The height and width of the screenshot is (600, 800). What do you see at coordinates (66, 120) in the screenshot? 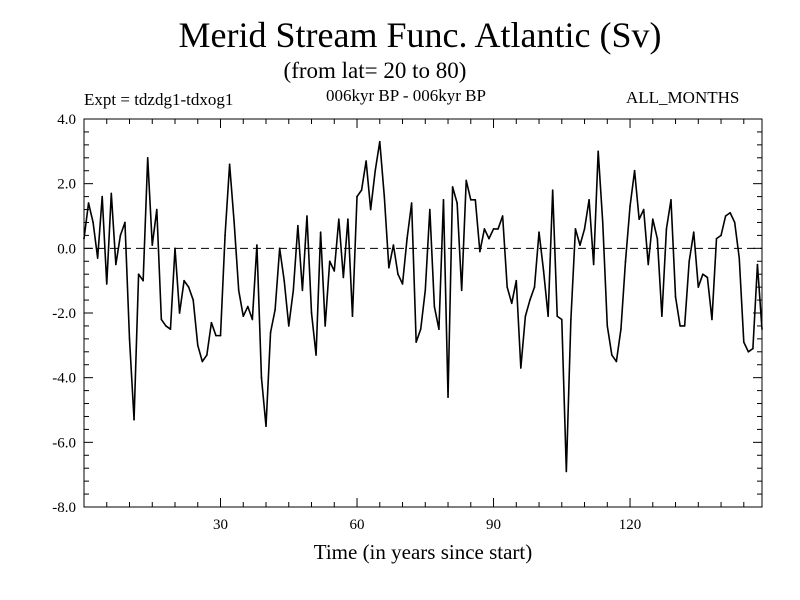
I see `y-tick-label: 4.0` at bounding box center [66, 120].